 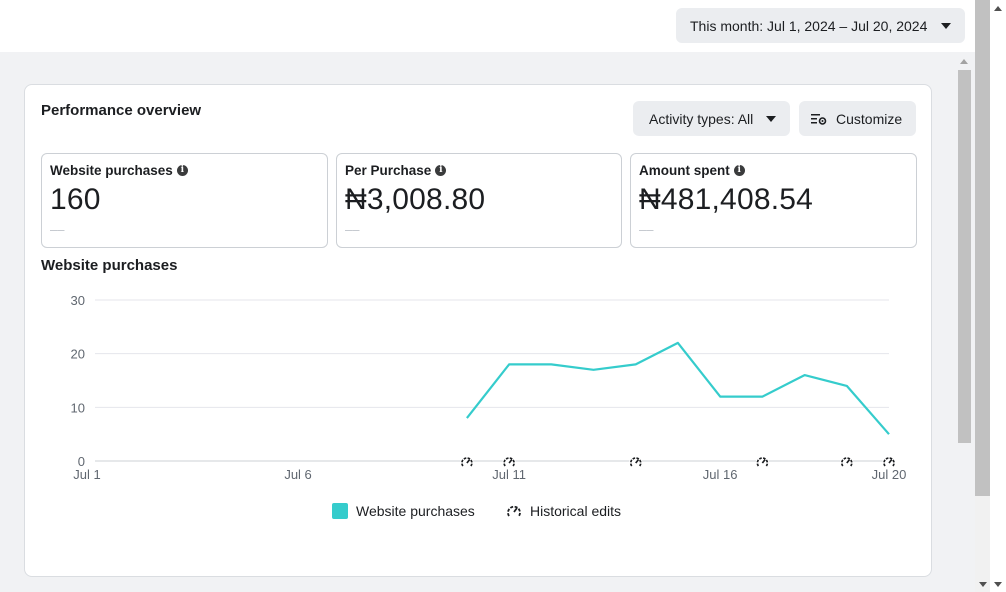 I want to click on card-title: Performance overview, so click(x=121, y=110).